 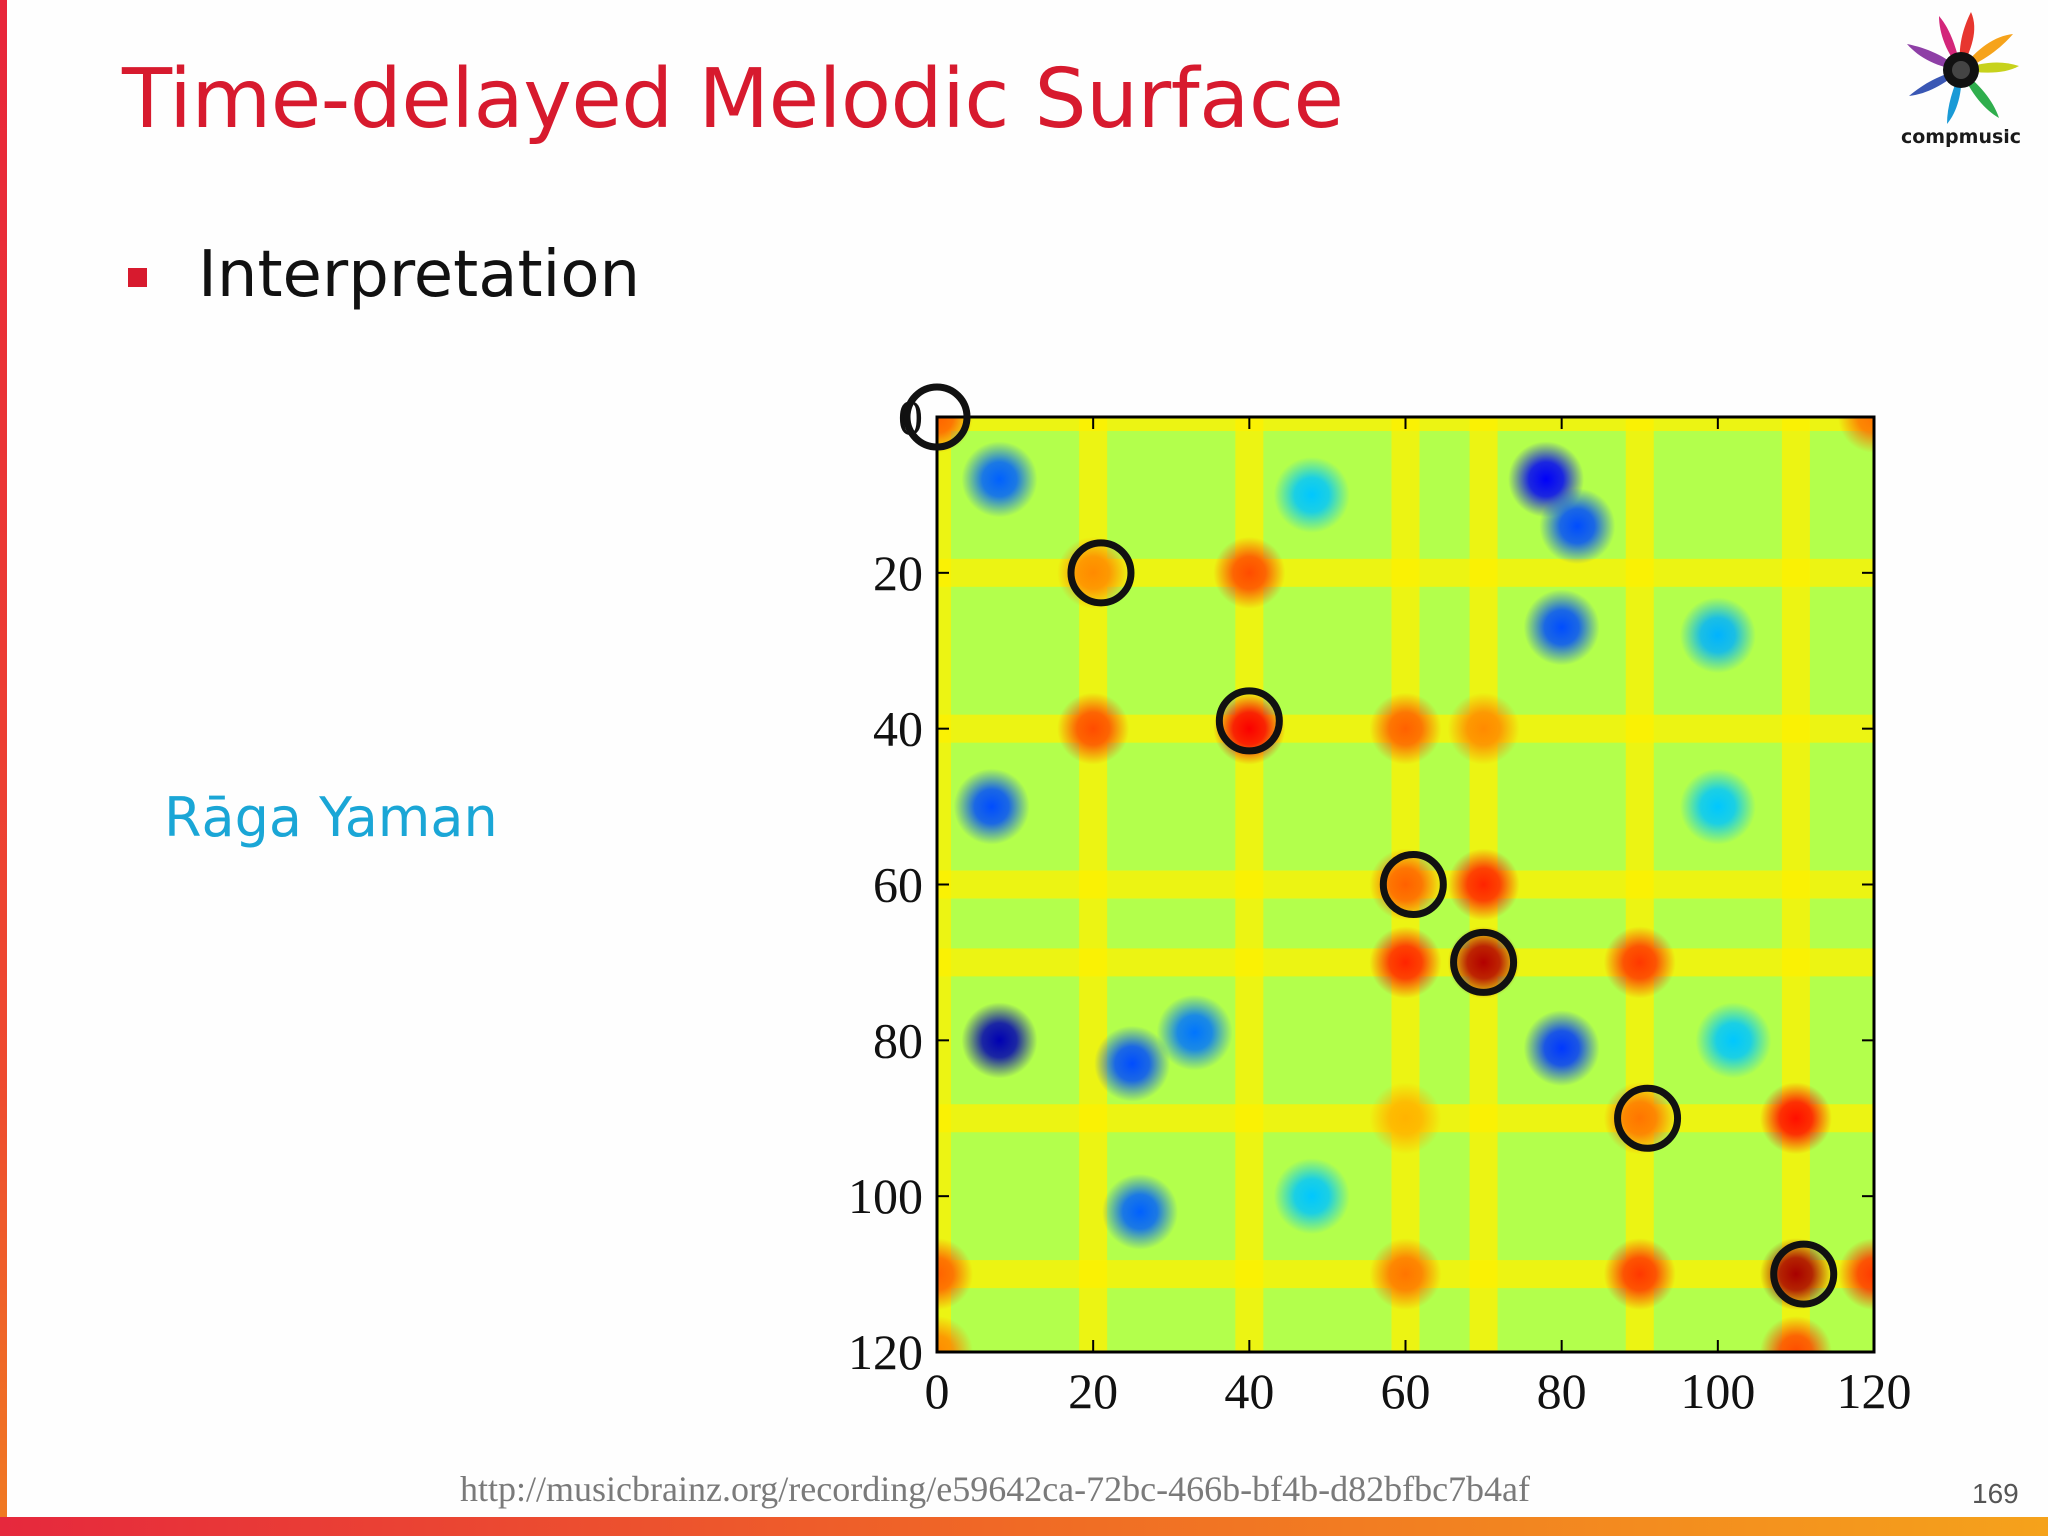 I want to click on y-tick-label: 80, so click(x=898, y=1040).